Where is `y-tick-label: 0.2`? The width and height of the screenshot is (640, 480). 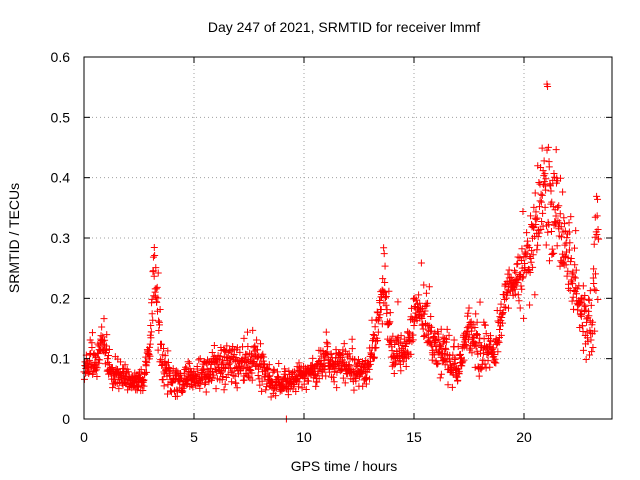 y-tick-label: 0.2 is located at coordinates (61, 298).